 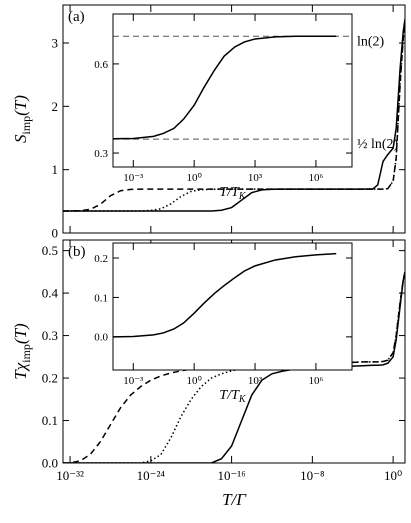 What do you see at coordinates (20, 138) in the screenshot?
I see `y-axis-label-part: S` at bounding box center [20, 138].